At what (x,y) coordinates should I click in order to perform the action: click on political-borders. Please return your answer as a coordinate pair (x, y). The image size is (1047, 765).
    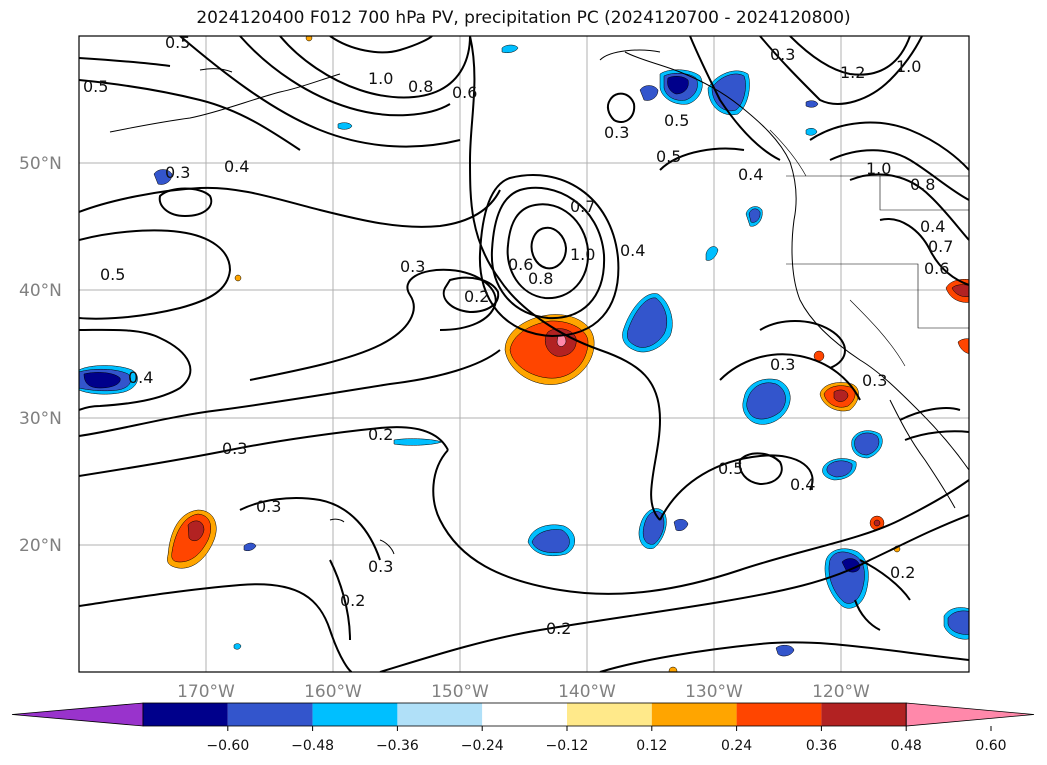
    Looking at the image, I should click on (869, 248).